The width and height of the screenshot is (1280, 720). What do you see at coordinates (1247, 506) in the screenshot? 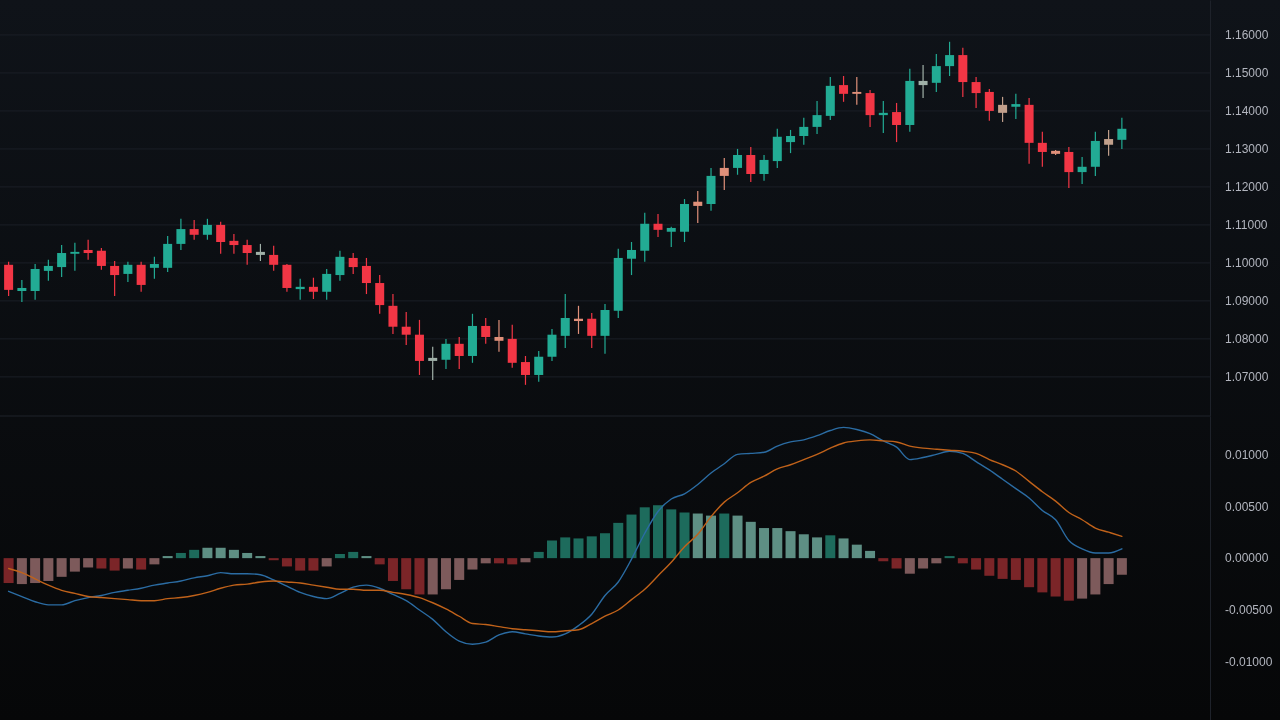
I see `y-tick-label: 0.00500` at bounding box center [1247, 506].